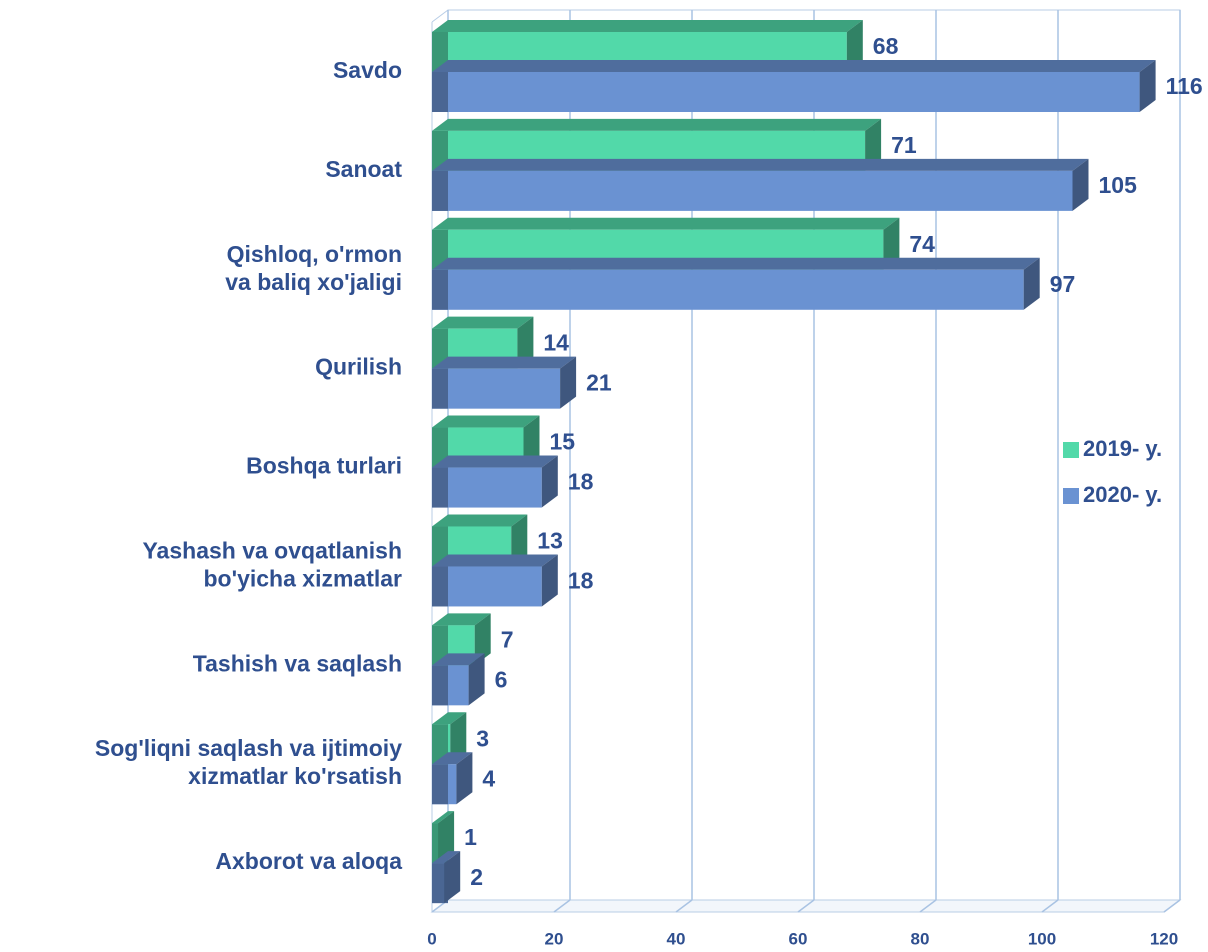  What do you see at coordinates (920, 938) in the screenshot?
I see `x-tick-label: 80` at bounding box center [920, 938].